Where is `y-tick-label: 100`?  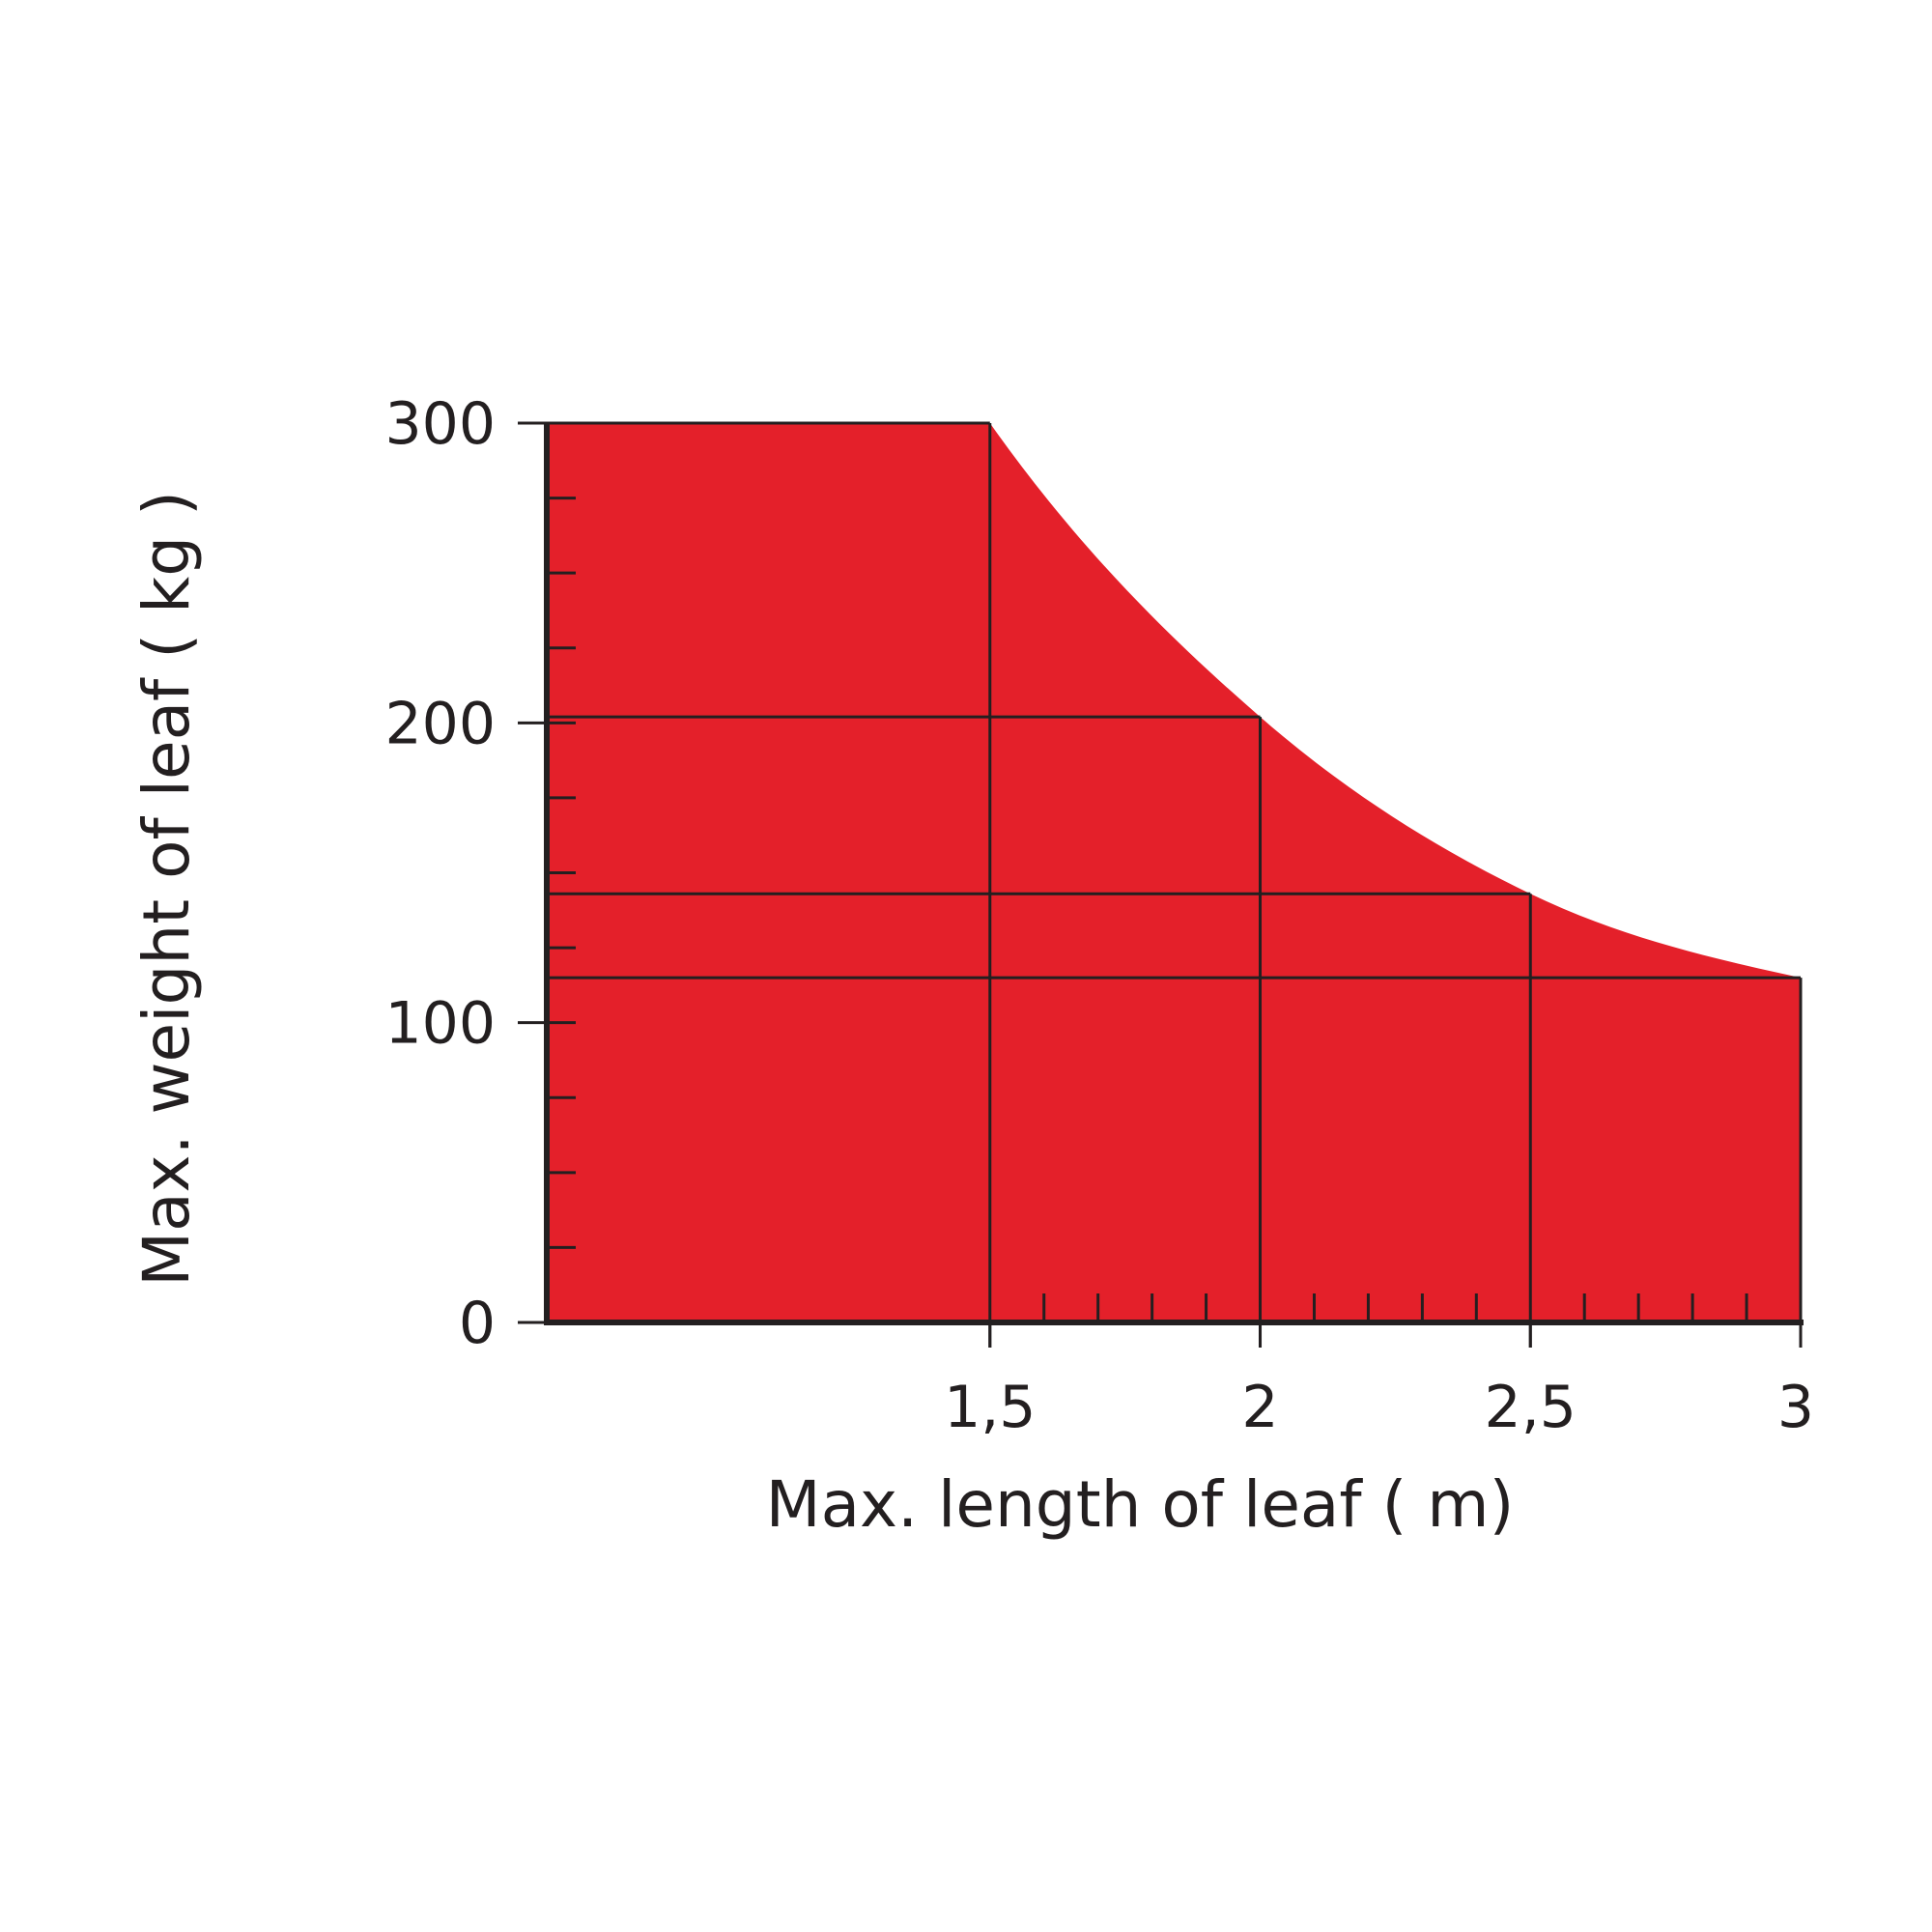
y-tick-label: 100 is located at coordinates (440, 1024).